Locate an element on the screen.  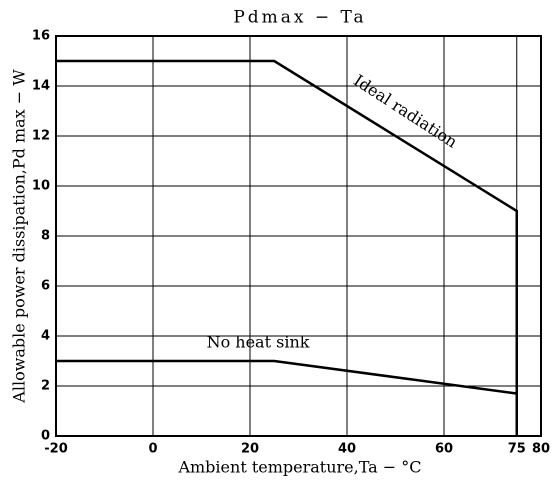
y-axis-label: Allowable power dissipation,Pd max − W is located at coordinates (19, 236).